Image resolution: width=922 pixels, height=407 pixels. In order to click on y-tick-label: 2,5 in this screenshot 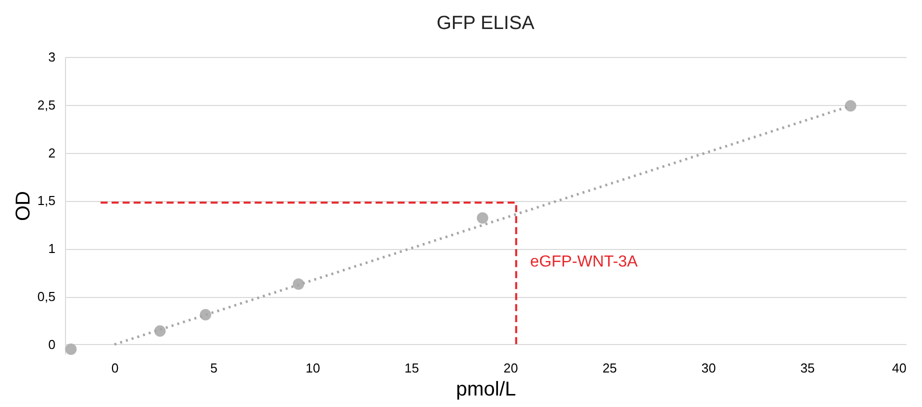, I will do `click(46, 104)`.